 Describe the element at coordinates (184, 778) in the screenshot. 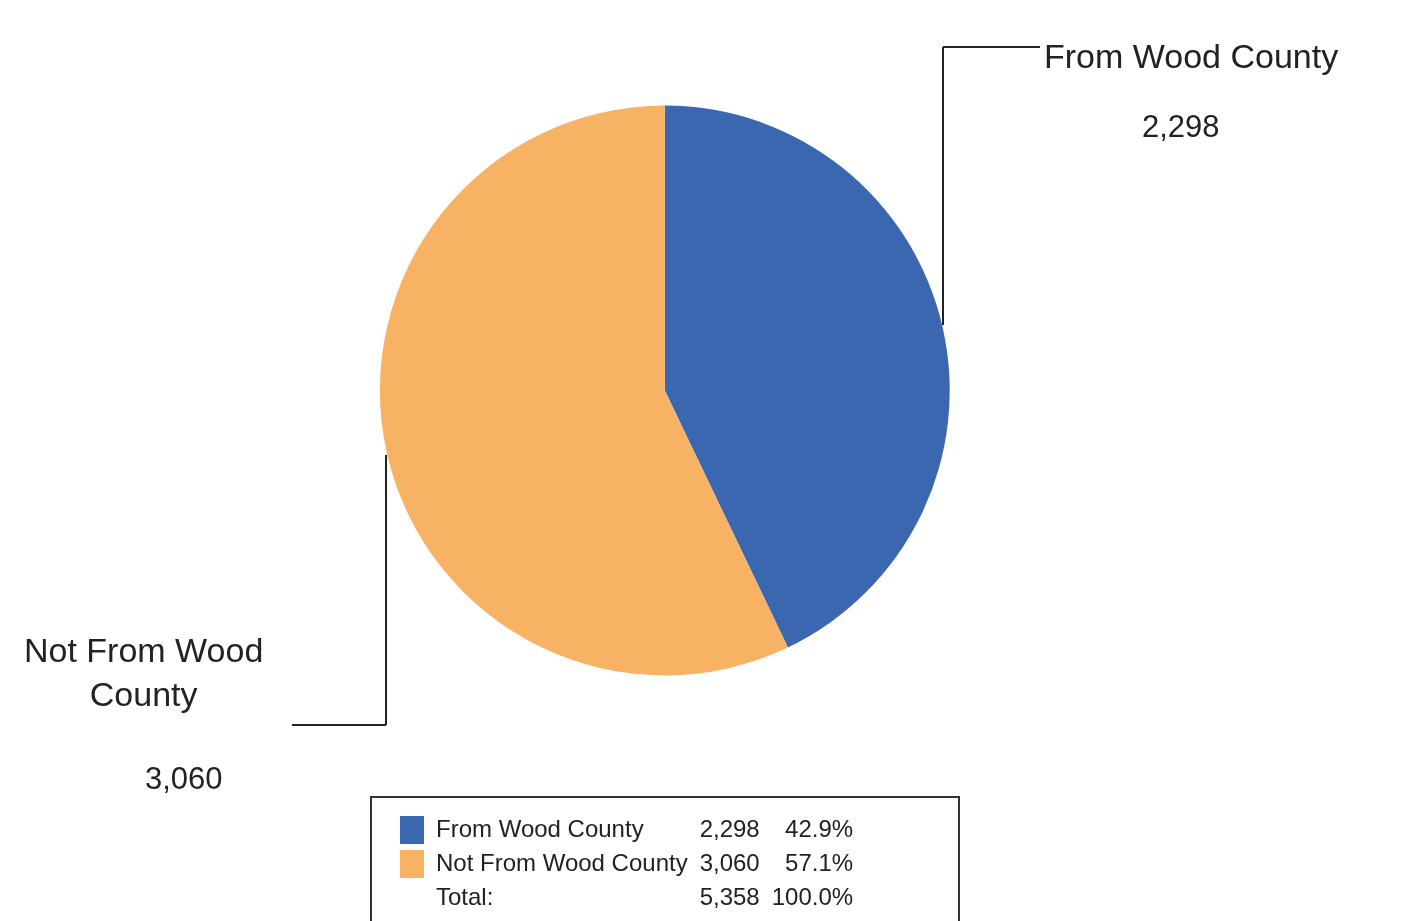

I see `text: 3,060` at that location.